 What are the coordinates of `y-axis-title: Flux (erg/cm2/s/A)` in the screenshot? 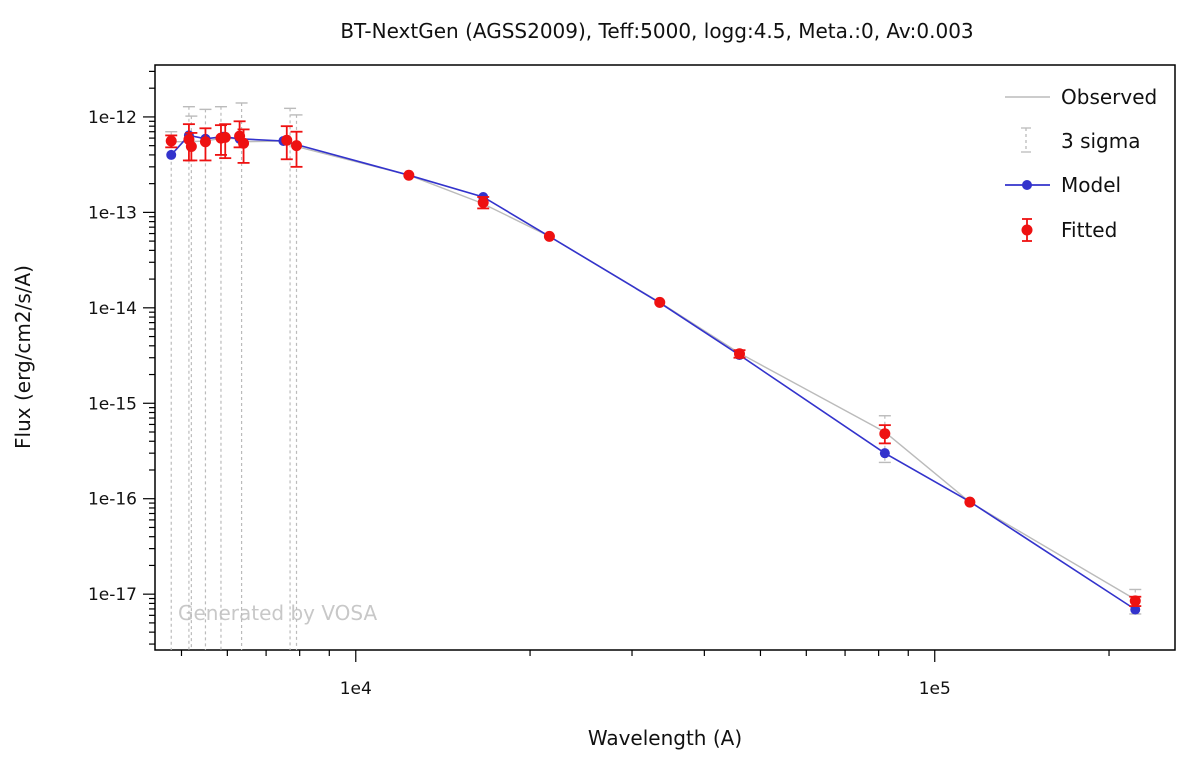 It's located at (23, 357).